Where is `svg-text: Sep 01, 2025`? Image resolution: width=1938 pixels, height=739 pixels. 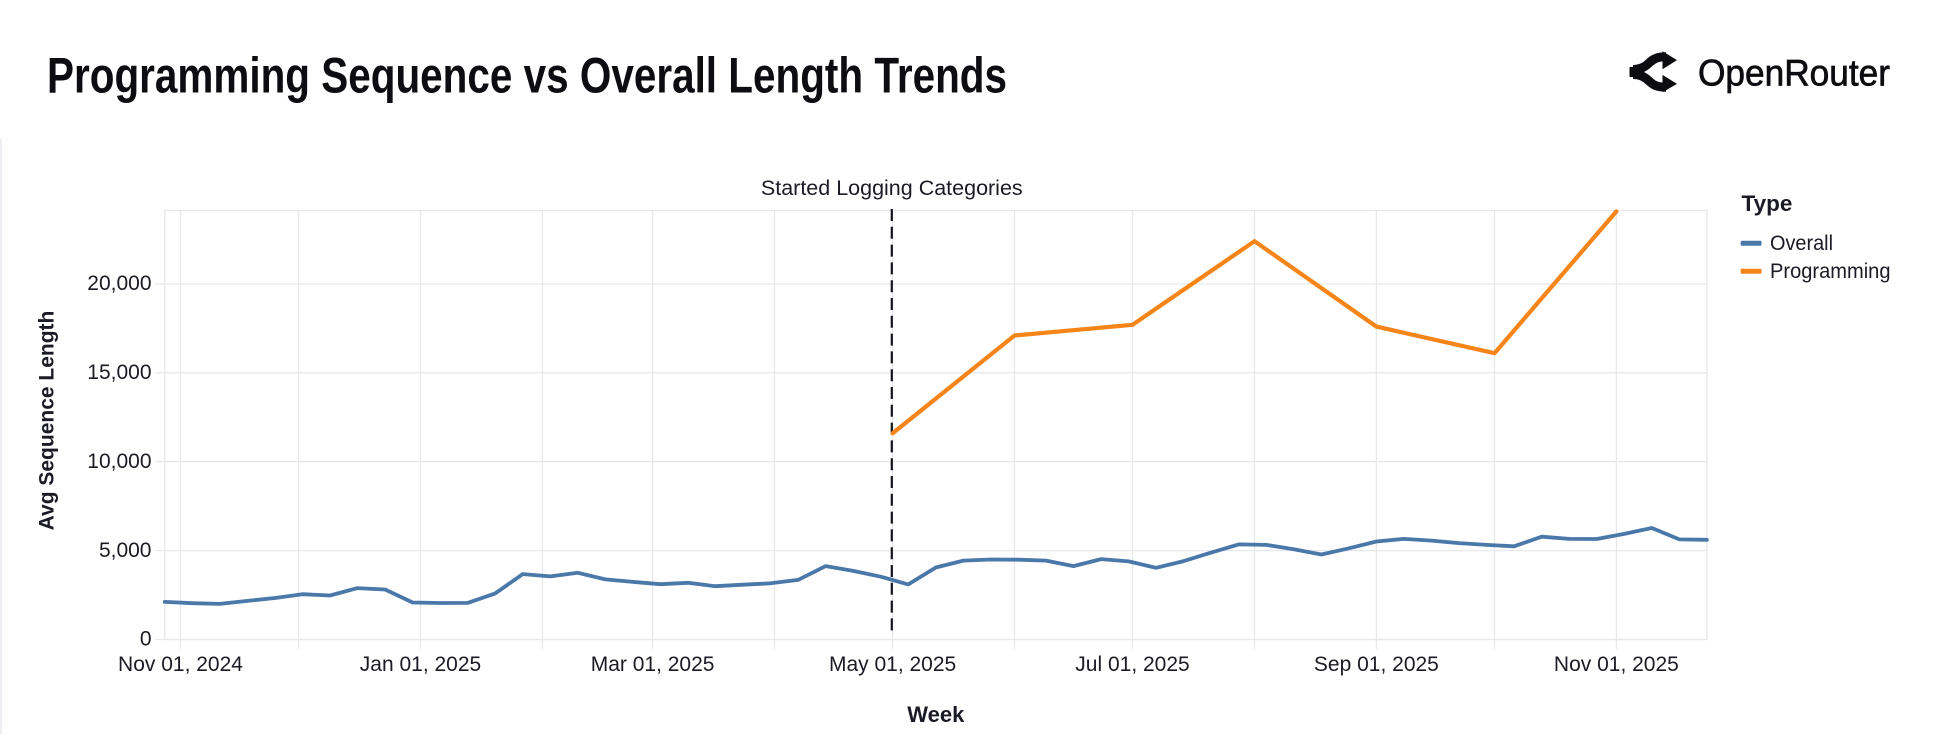 svg-text: Sep 01, 2025 is located at coordinates (1376, 664).